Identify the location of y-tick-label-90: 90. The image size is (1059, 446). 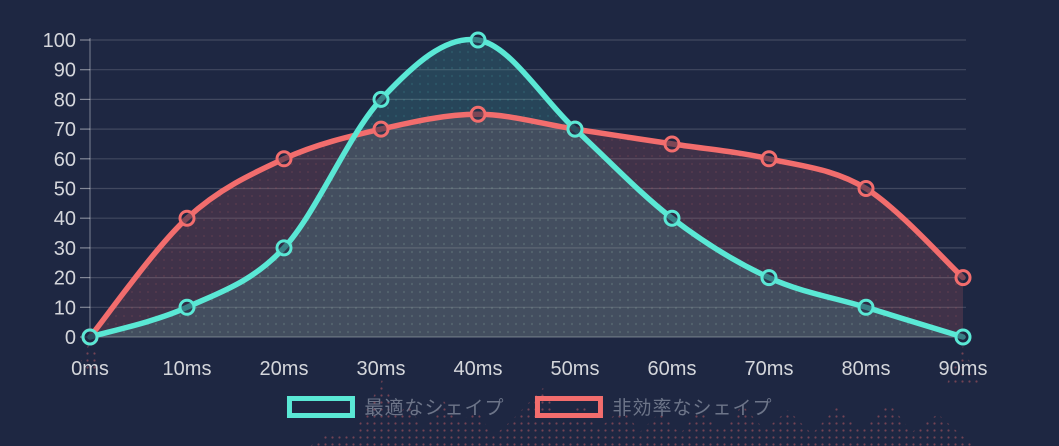
(65, 71).